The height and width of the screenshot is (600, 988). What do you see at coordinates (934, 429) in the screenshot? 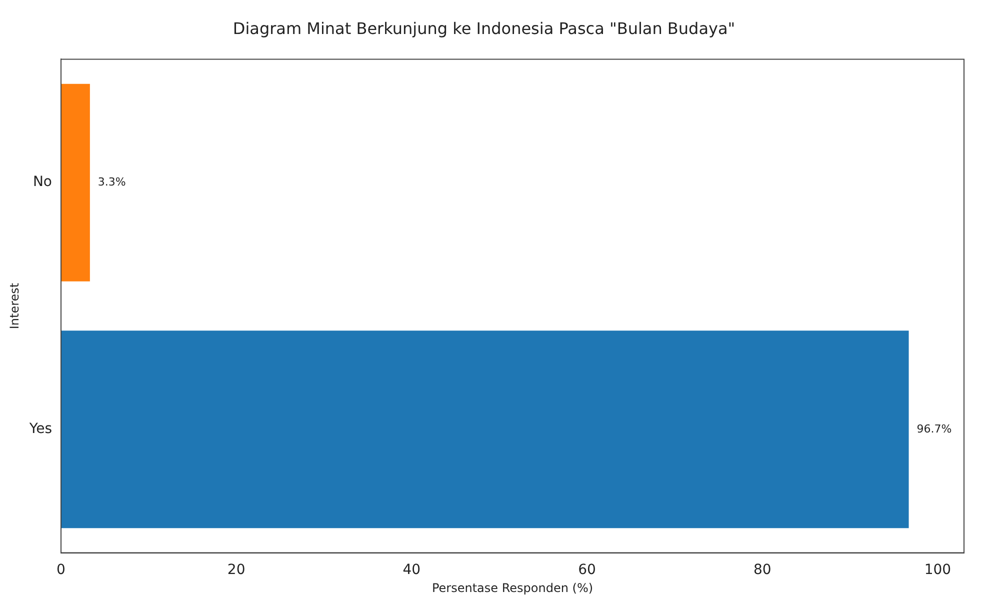
I see `data-label: 96.7%` at bounding box center [934, 429].